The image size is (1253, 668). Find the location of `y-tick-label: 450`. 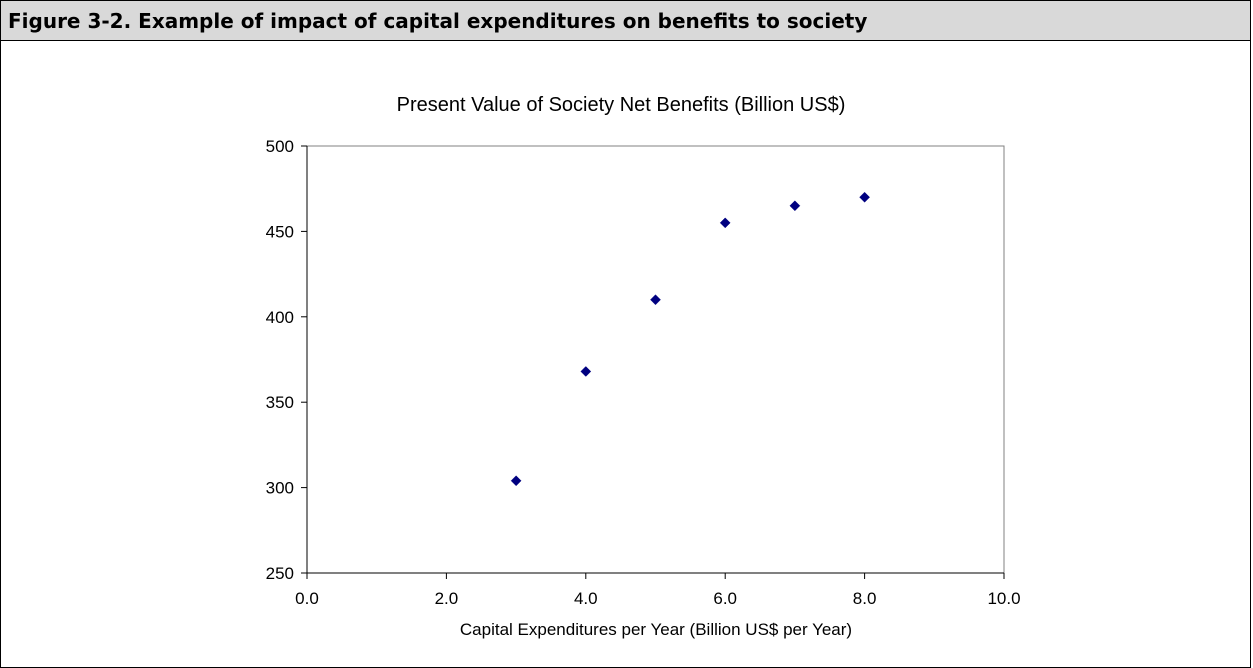

y-tick-label: 450 is located at coordinates (280, 231).